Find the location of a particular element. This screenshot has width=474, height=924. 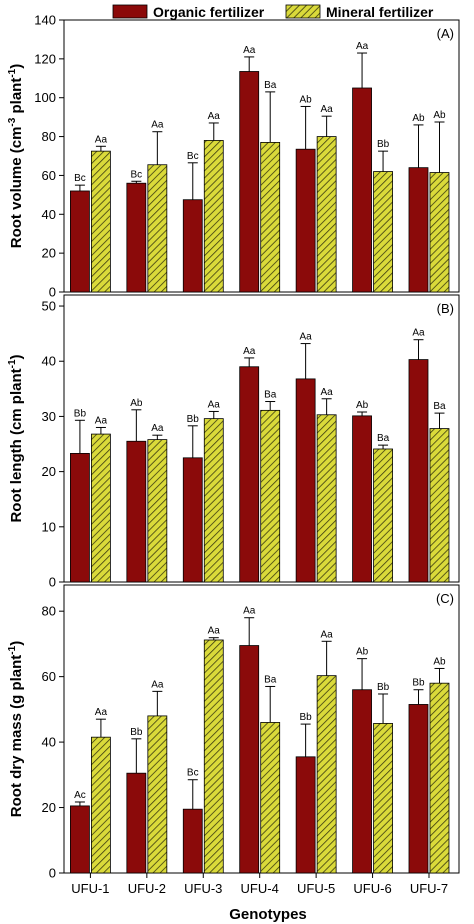

y-tick-label: 120 is located at coordinates (45, 58).